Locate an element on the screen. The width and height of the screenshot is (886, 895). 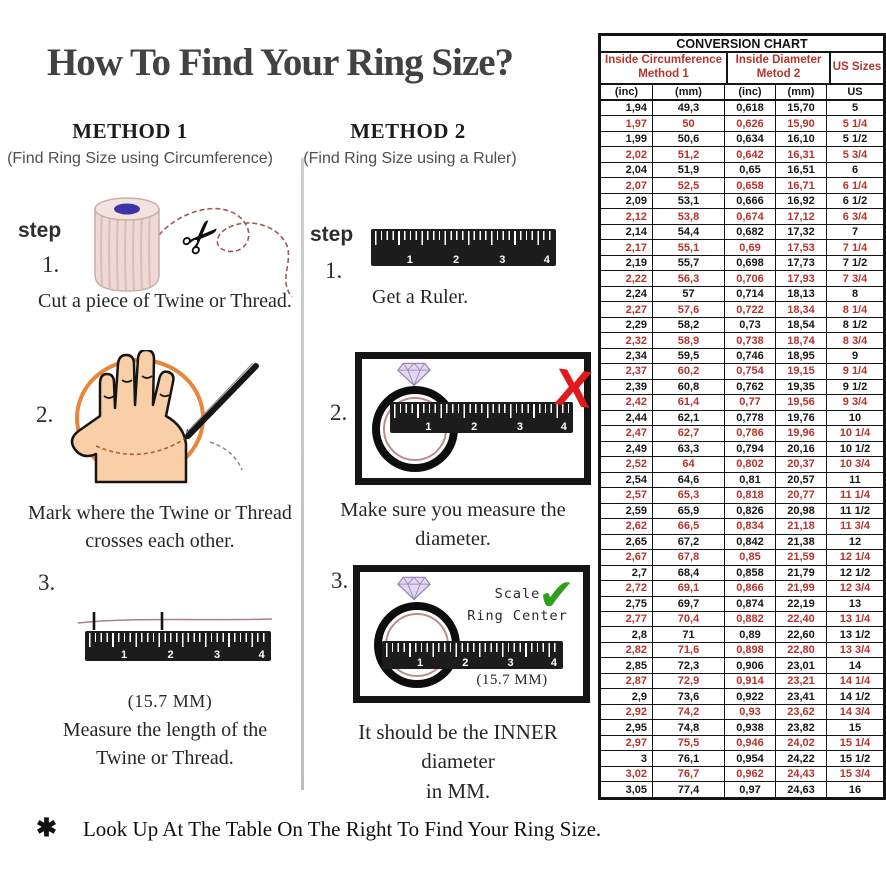
chart-row: 3,05 77,4 0,97 24,63 16 is located at coordinates (742, 789).